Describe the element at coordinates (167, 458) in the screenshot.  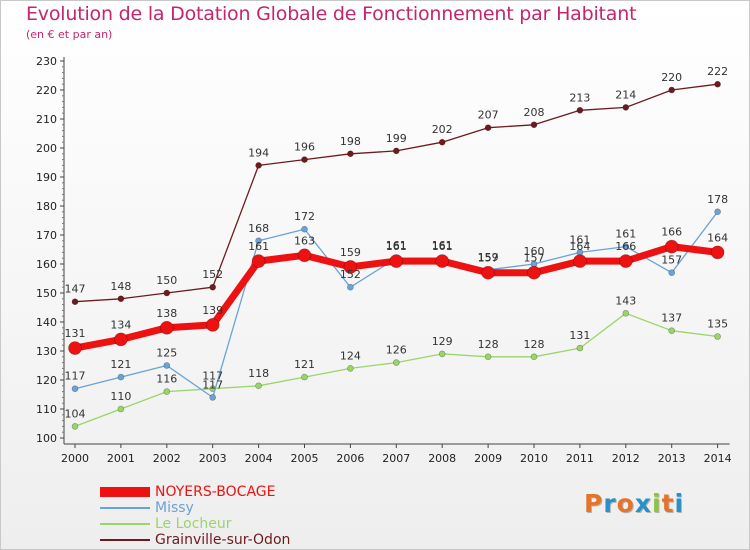
I see `x-tick-label: 2002` at that location.